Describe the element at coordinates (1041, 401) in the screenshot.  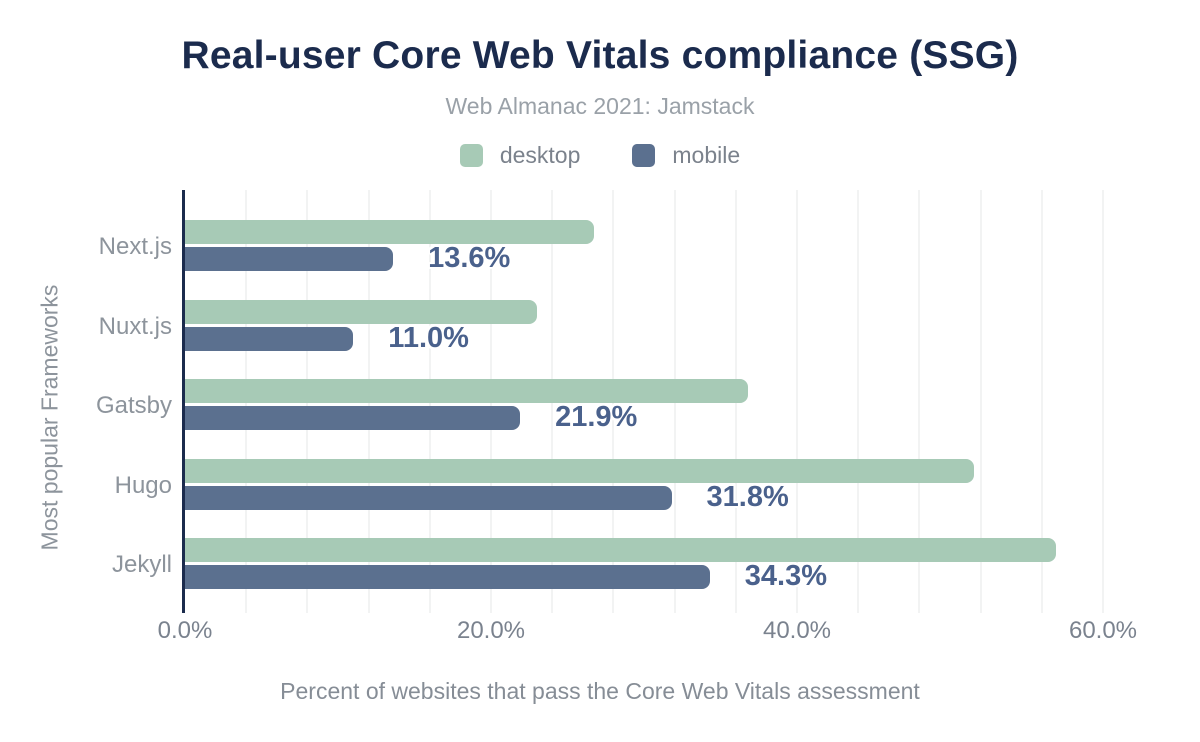
I see `gridline-56pct` at that location.